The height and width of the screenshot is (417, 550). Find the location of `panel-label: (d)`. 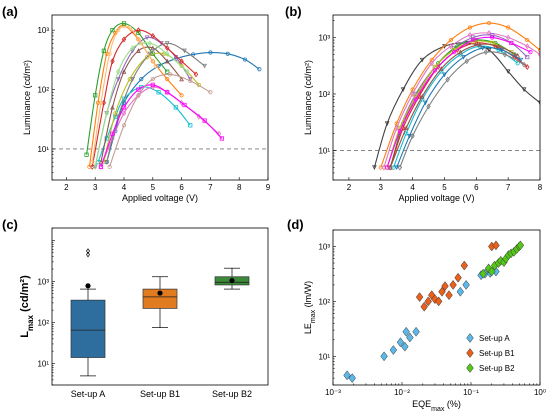

panel-label: (d) is located at coordinates (295, 224).